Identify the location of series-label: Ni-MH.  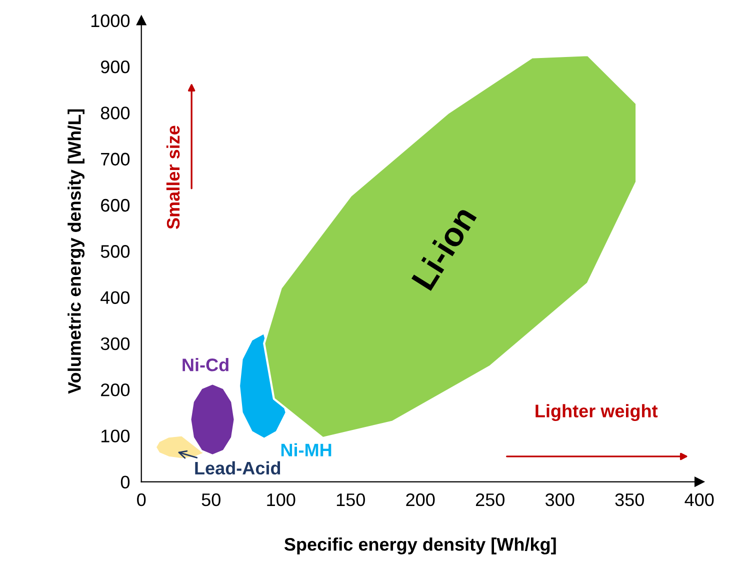
(306, 449).